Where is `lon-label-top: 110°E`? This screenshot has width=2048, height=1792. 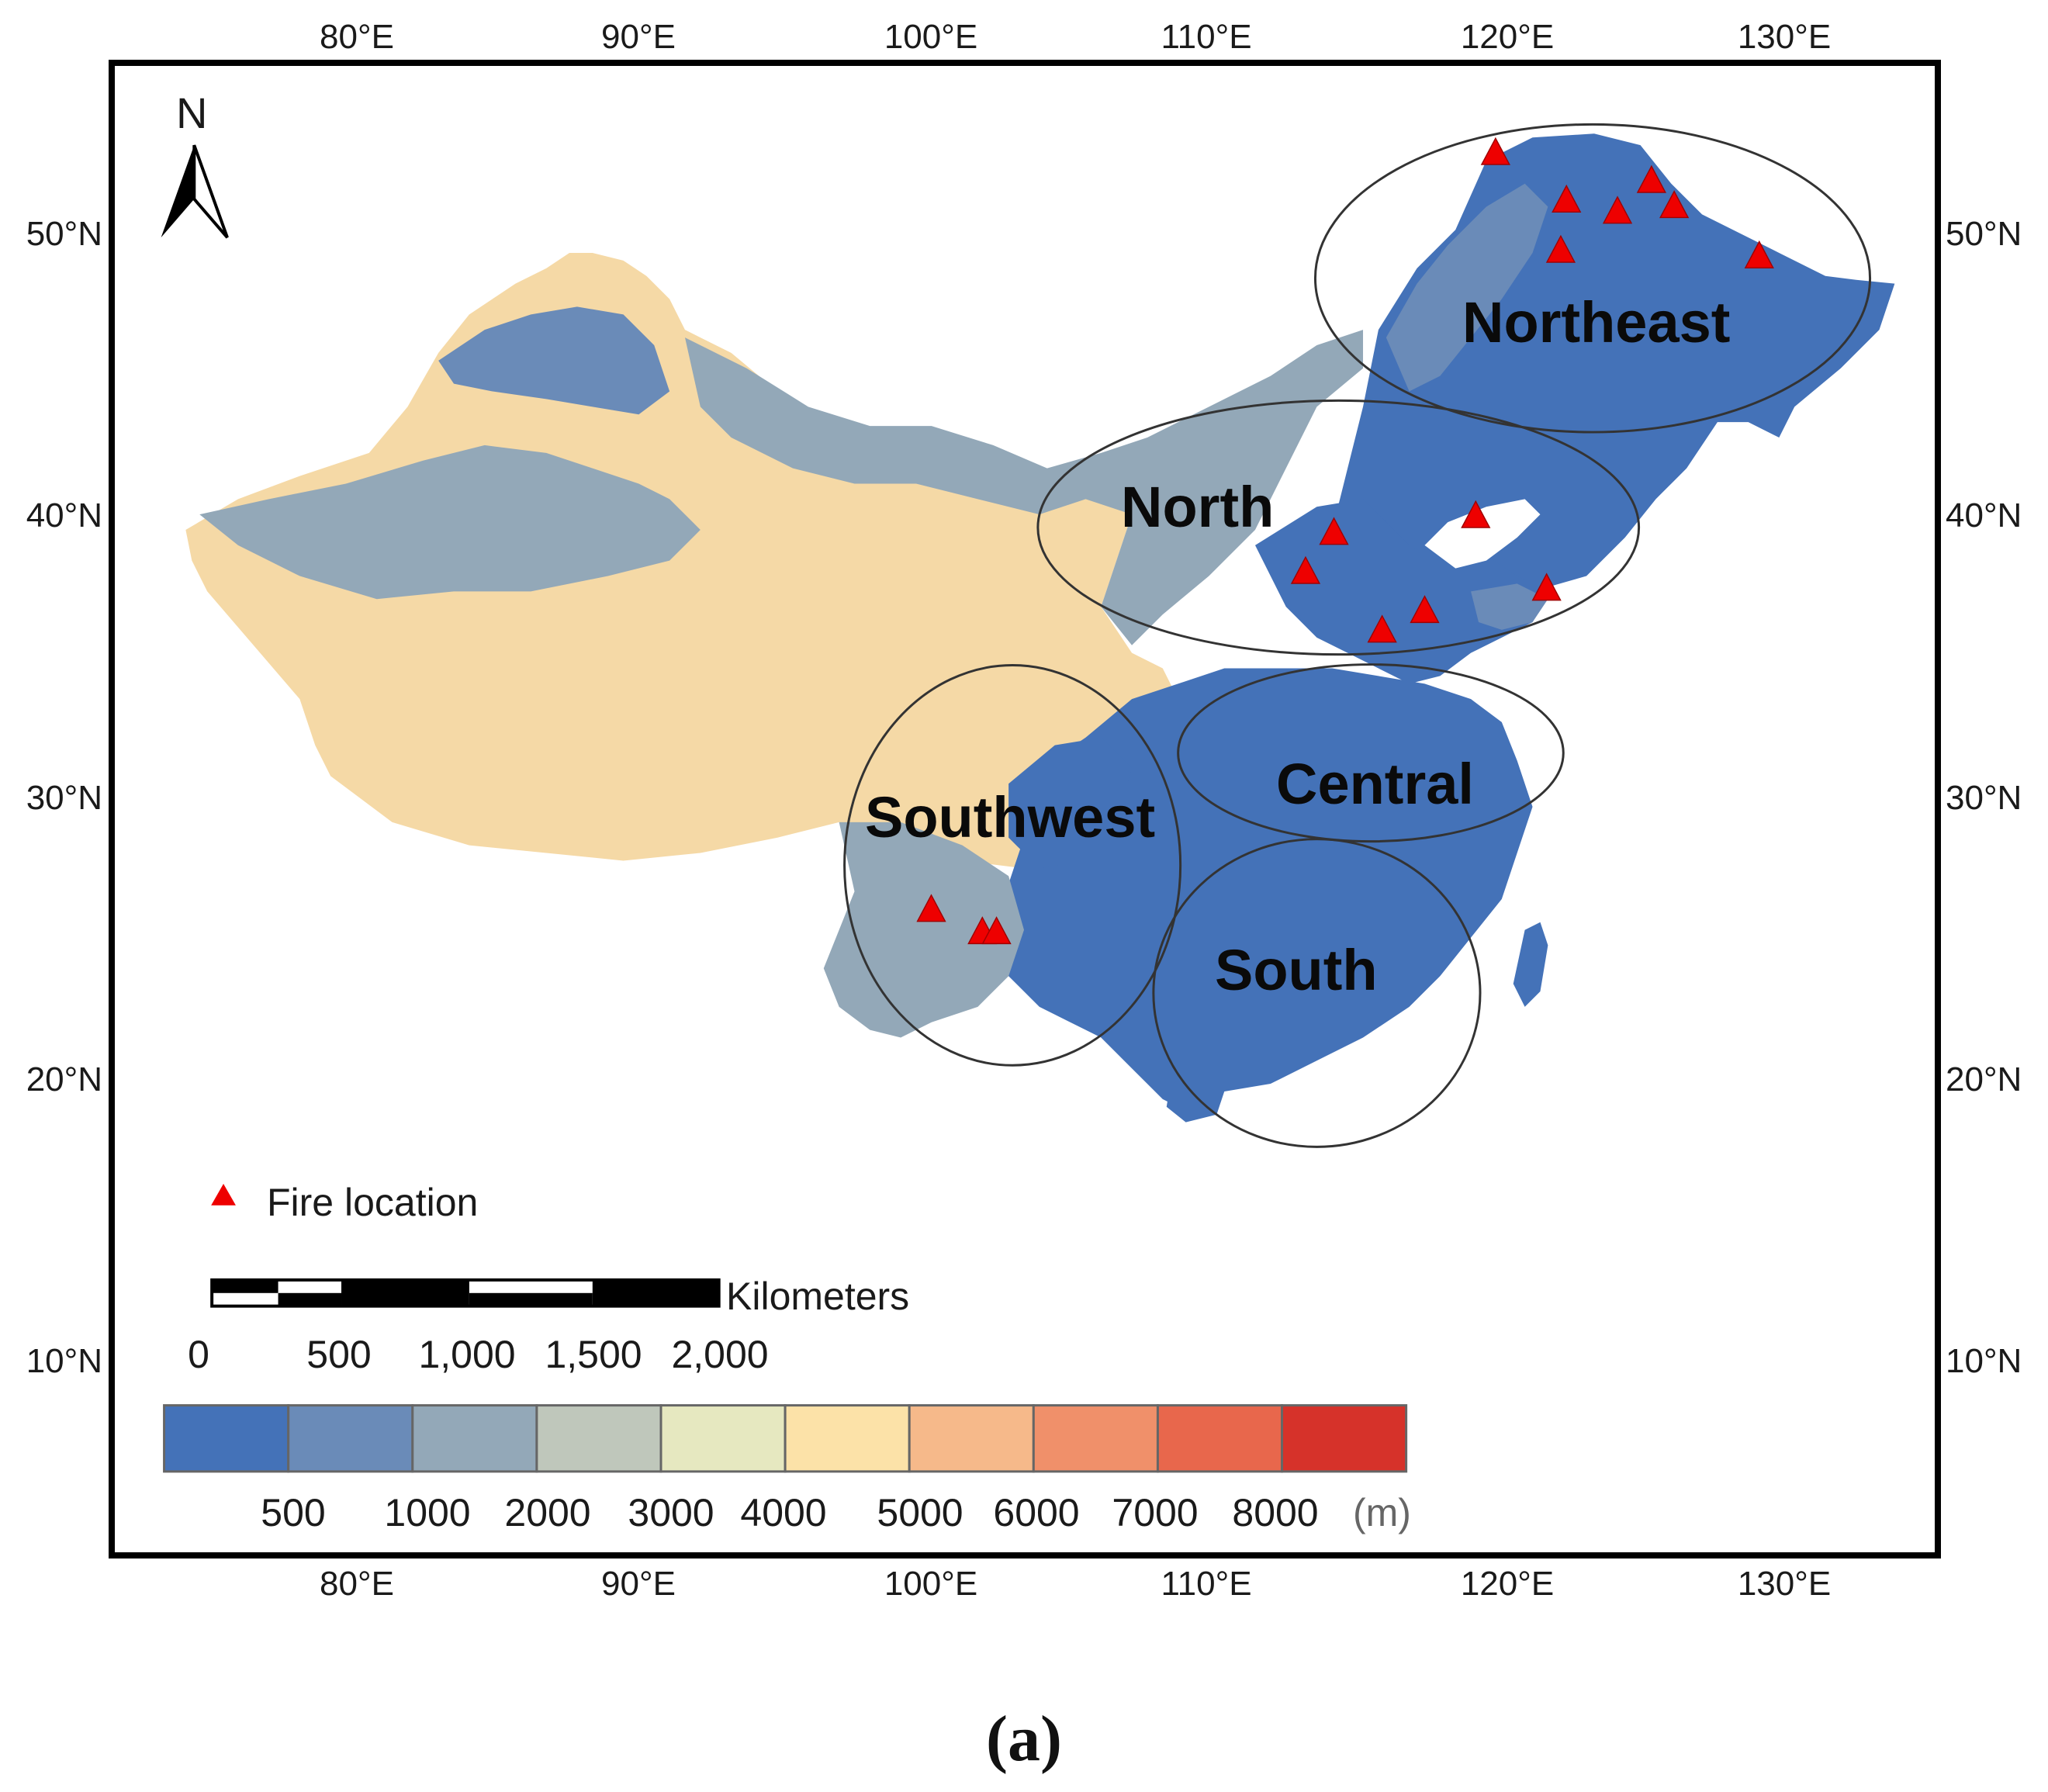
lon-label-top: 110°E is located at coordinates (1206, 37).